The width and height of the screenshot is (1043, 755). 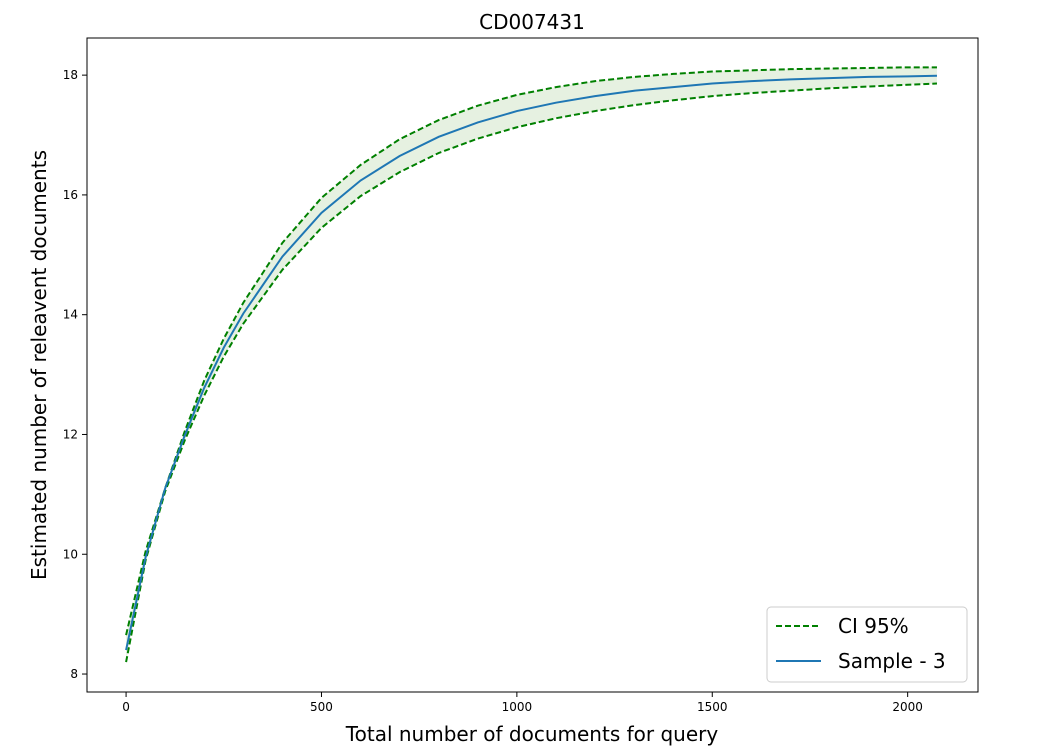 I want to click on x-axis-label: Total number of documents for query, so click(x=532, y=734).